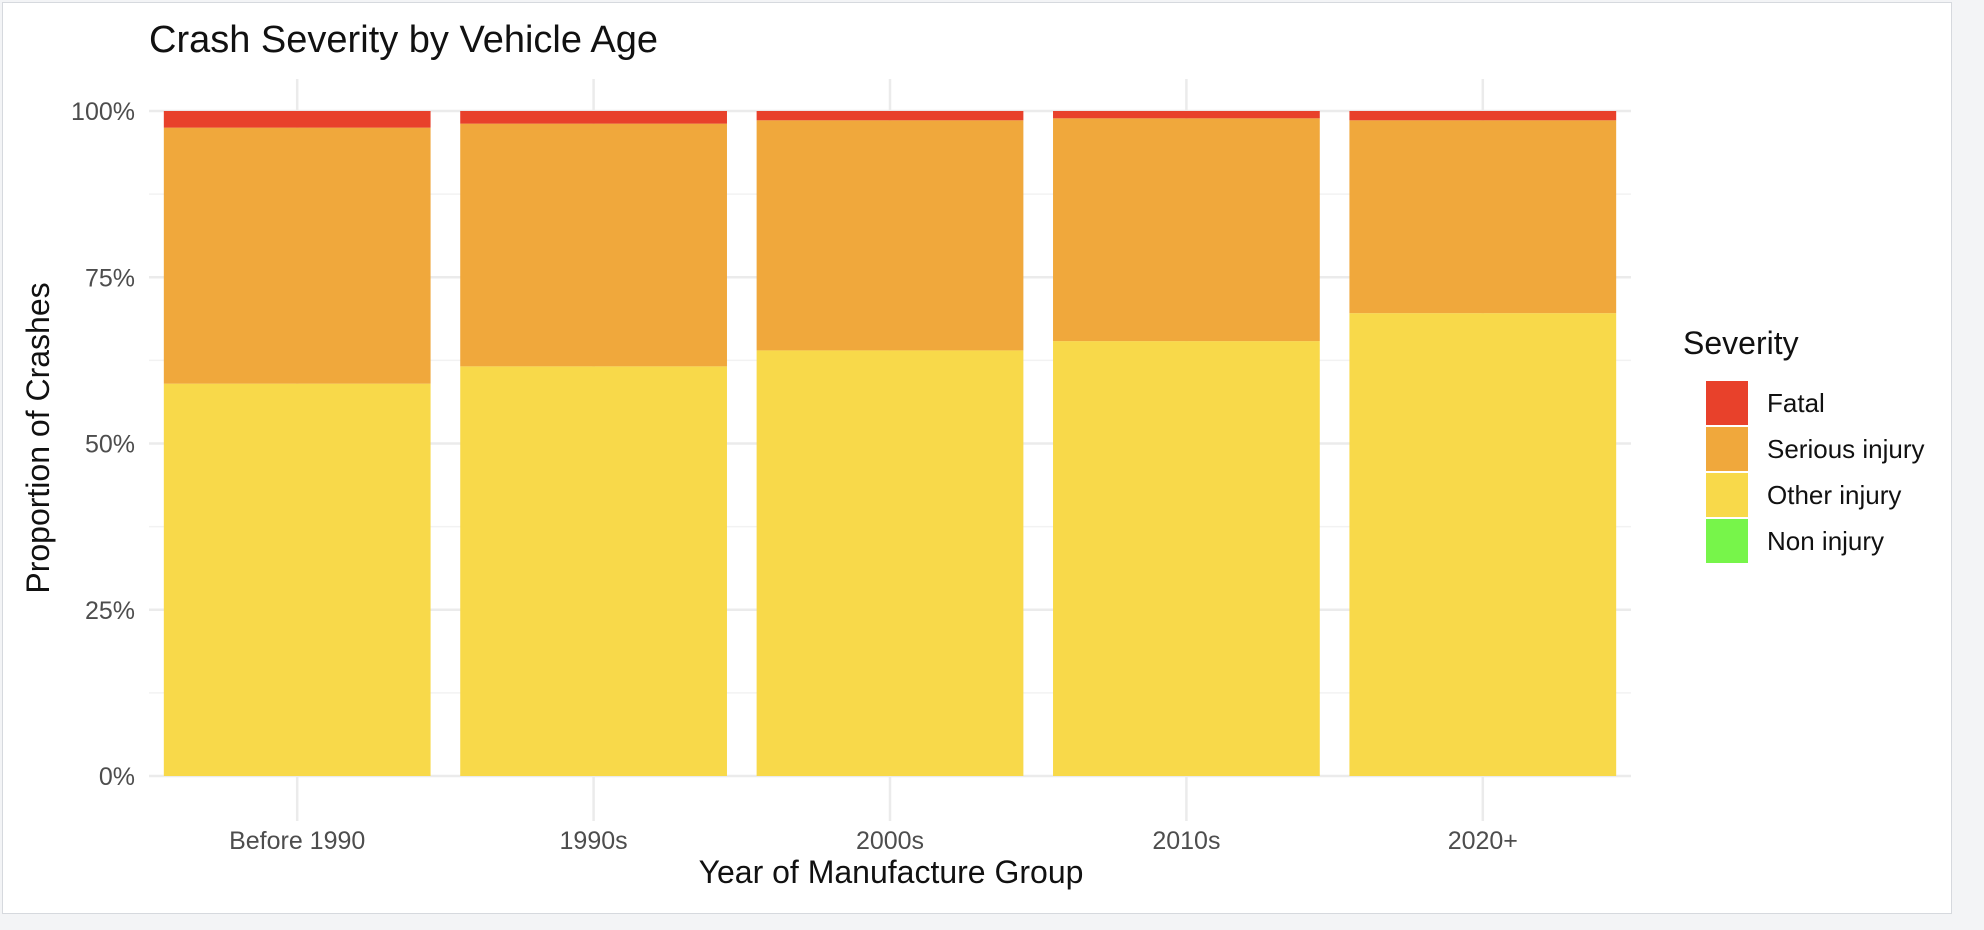 Image resolution: width=1984 pixels, height=930 pixels. I want to click on legend-label: Serious injury, so click(1846, 449).